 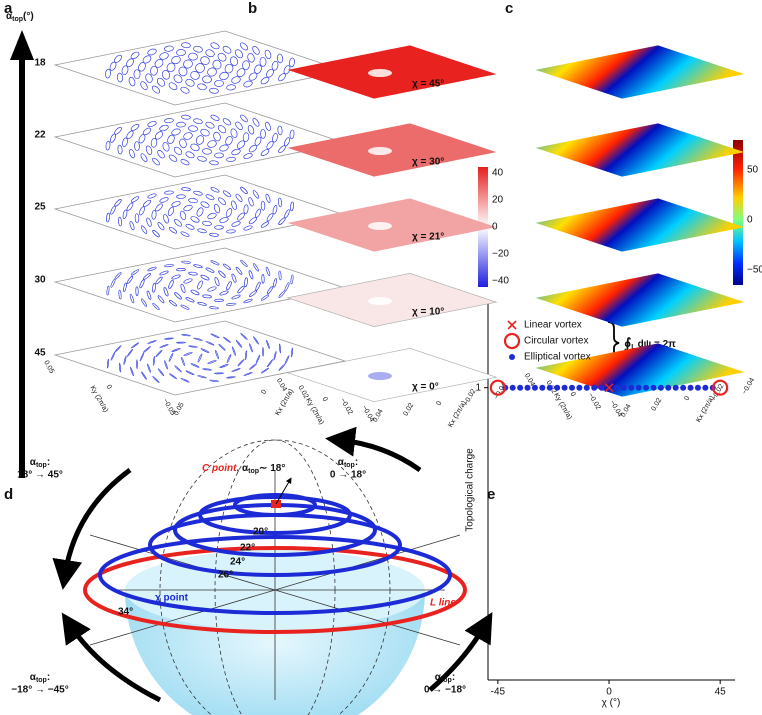 I want to click on alpha-level: 25, so click(x=40, y=207).